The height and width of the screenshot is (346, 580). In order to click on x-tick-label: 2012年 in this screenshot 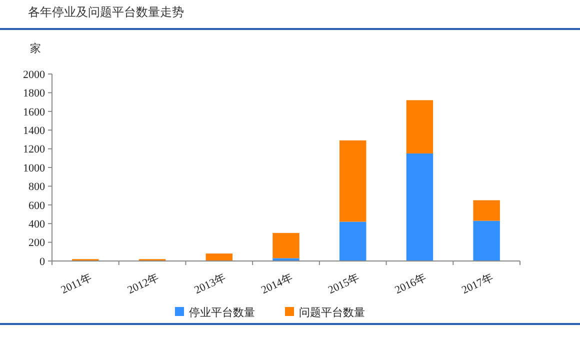, I will do `click(143, 284)`.